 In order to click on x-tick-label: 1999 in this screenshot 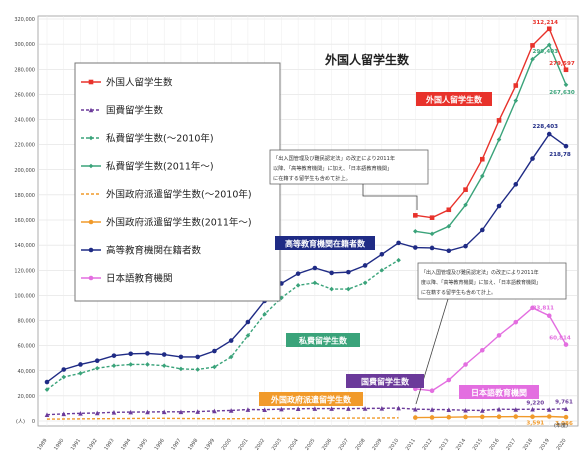, I will do `click(210, 445)`.